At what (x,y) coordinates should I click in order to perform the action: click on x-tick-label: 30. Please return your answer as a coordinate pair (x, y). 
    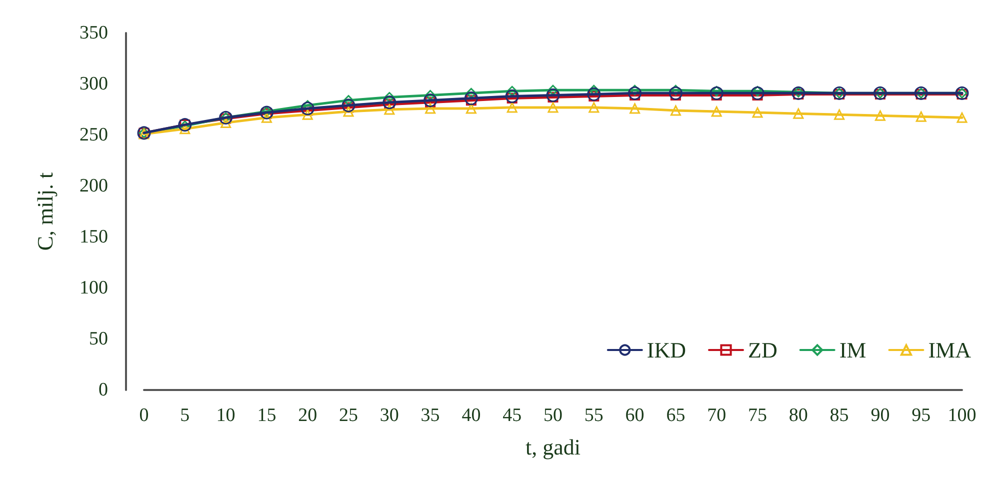
    Looking at the image, I should click on (389, 415).